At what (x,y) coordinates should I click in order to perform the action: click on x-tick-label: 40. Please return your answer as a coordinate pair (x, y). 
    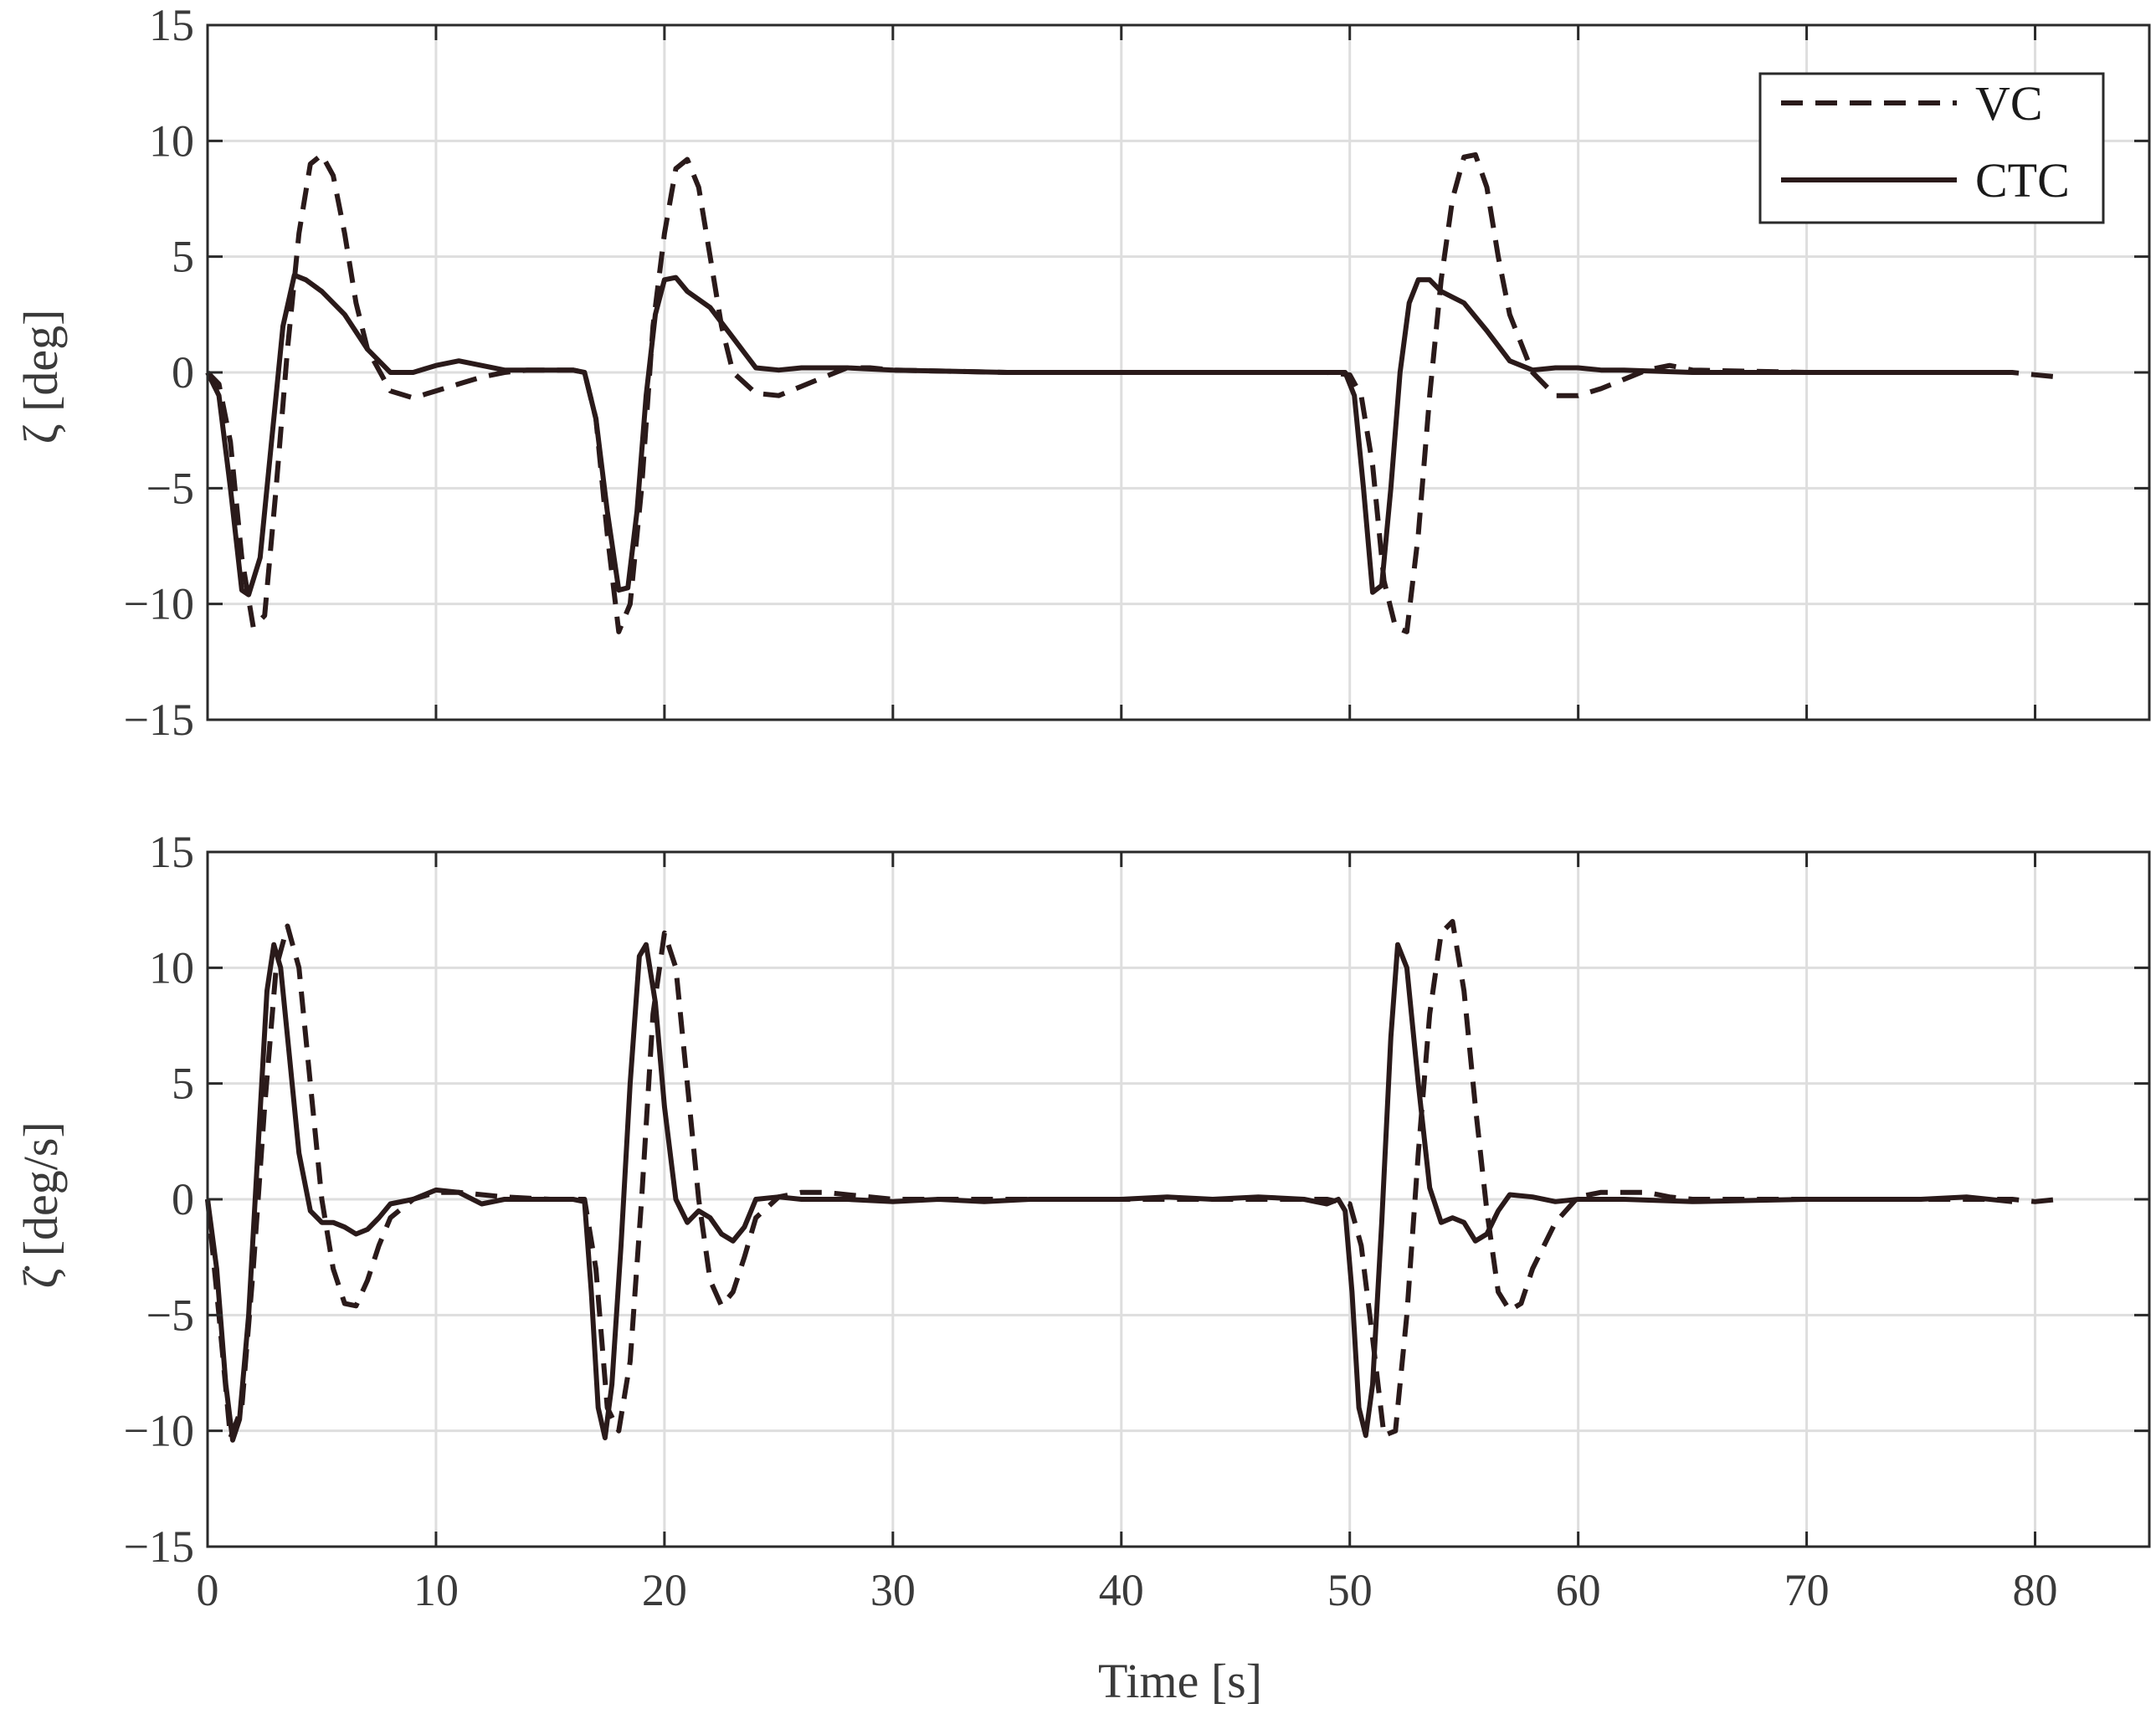
    Looking at the image, I should click on (1121, 1590).